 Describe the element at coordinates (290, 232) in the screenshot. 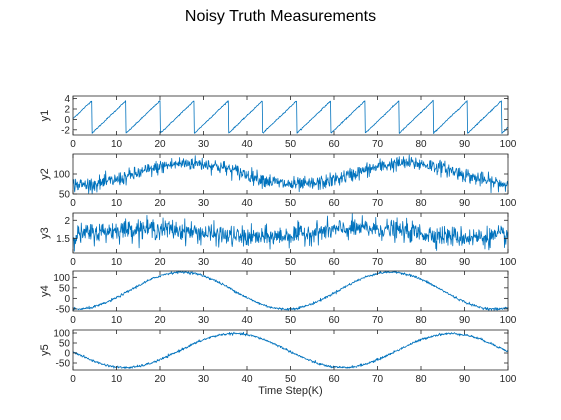

I see `series-line-y3` at that location.